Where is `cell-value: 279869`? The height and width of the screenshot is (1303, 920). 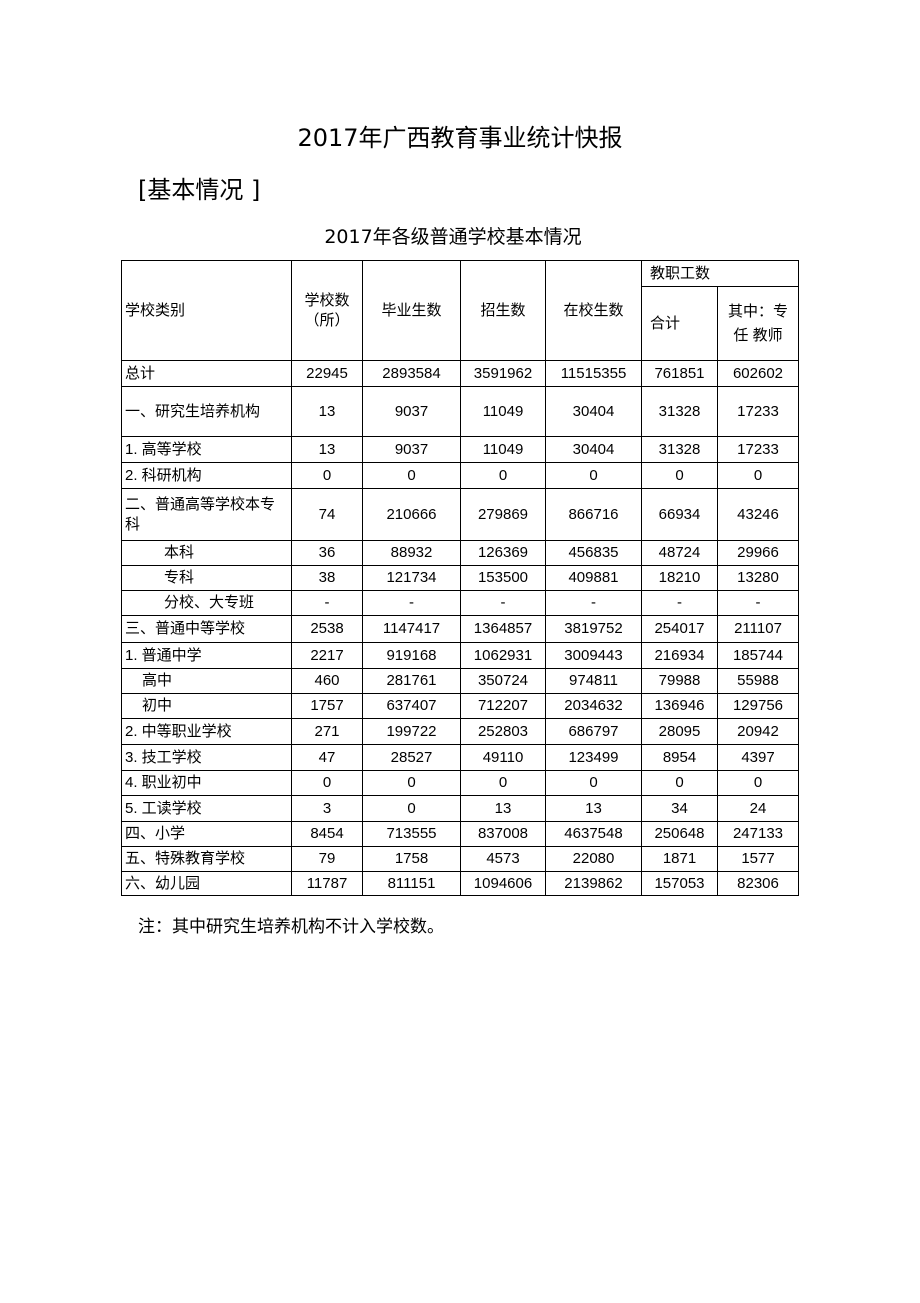 cell-value: 279869 is located at coordinates (503, 514).